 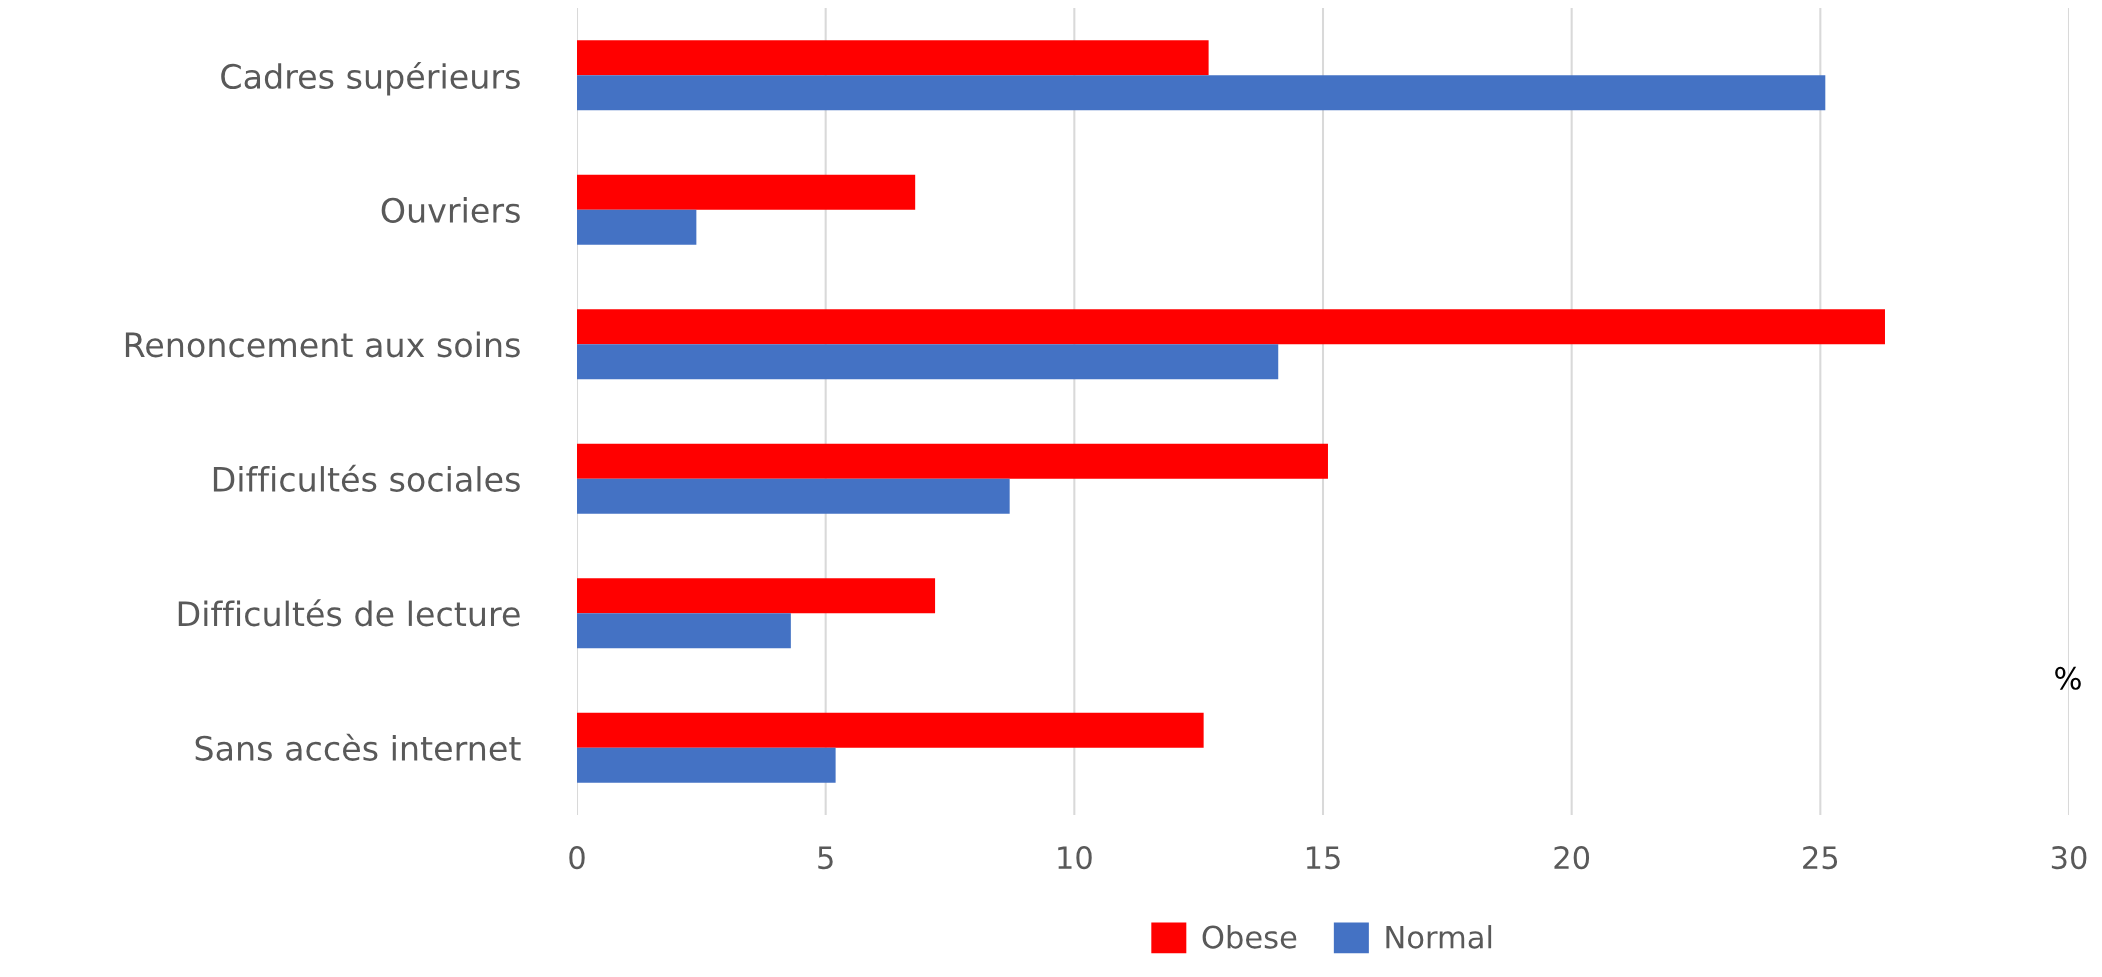 I want to click on x-tick-label: 30, so click(x=2069, y=858).